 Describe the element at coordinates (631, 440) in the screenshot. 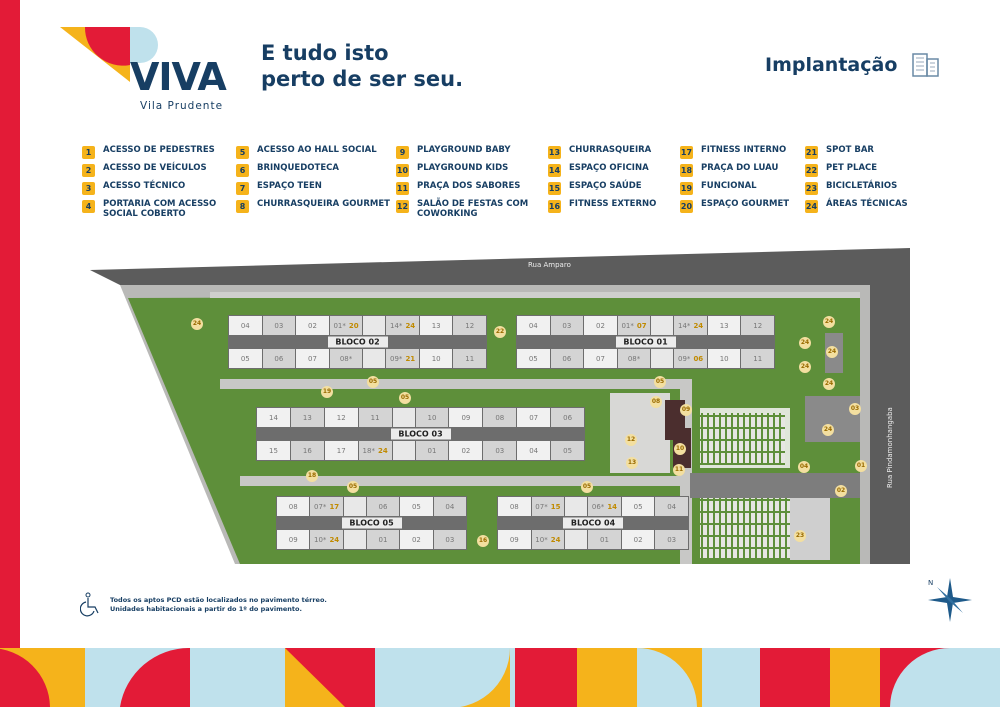

I see `amenity-marker: 12` at that location.